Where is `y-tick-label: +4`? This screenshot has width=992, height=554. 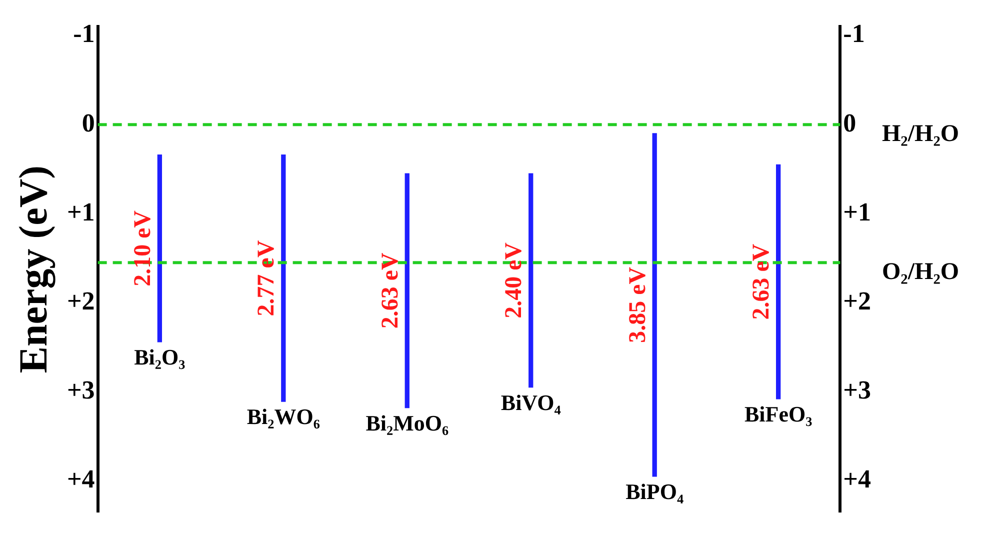
y-tick-label: +4 is located at coordinates (80, 479).